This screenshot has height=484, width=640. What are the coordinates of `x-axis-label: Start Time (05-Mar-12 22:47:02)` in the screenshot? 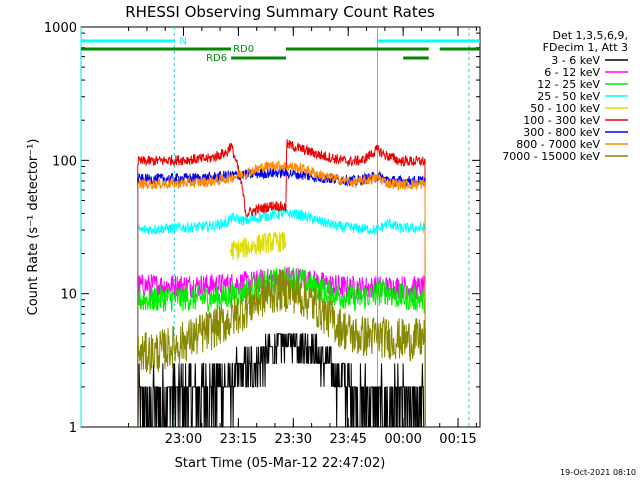 It's located at (280, 463).